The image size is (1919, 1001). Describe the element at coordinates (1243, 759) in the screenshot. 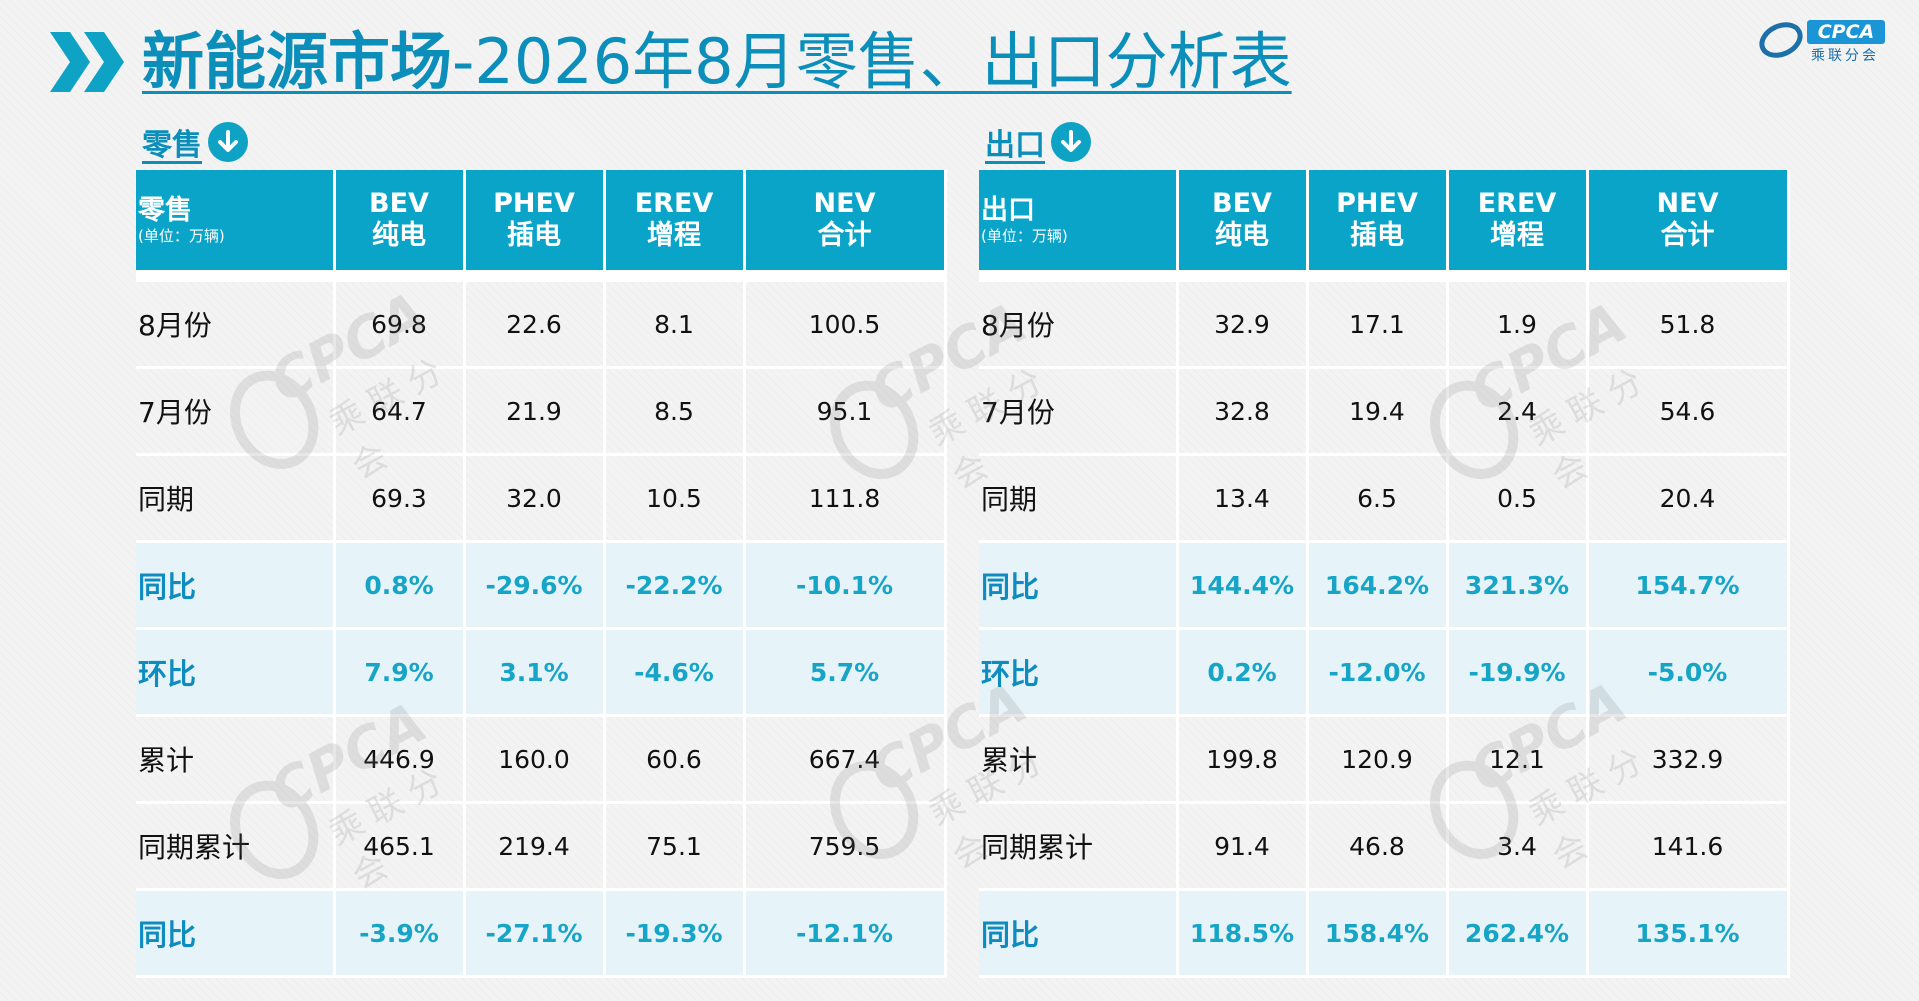

I see `table-cell: 199.8` at that location.